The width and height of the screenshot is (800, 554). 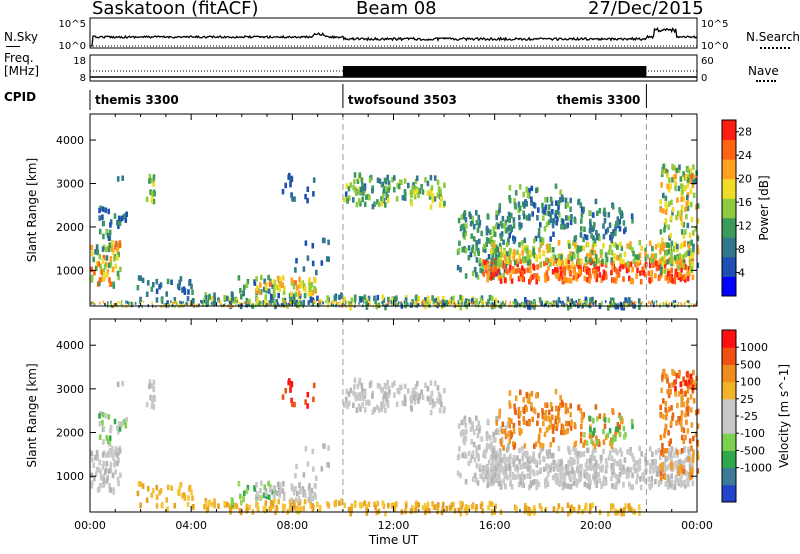 What do you see at coordinates (752, 433) in the screenshot?
I see `velocity-colorbar-tick-label: -100` at bounding box center [752, 433].